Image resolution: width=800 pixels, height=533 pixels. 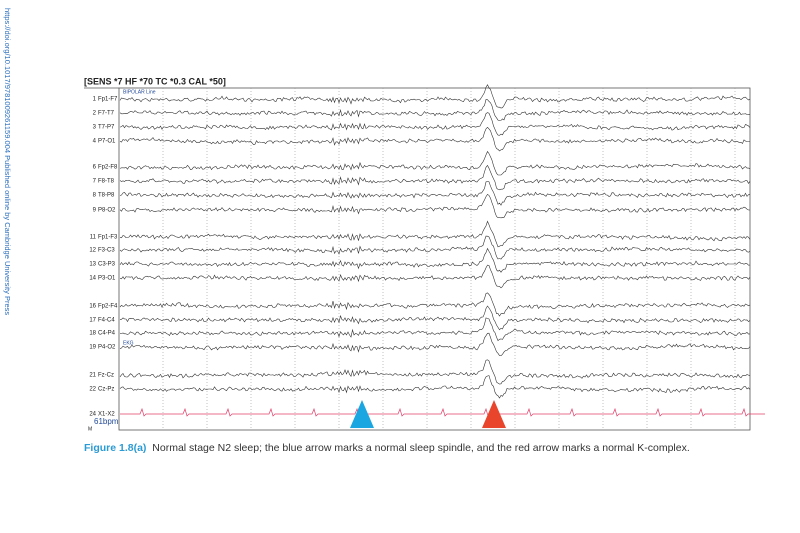 What do you see at coordinates (95, 196) in the screenshot?
I see `channel-number: 8` at bounding box center [95, 196].